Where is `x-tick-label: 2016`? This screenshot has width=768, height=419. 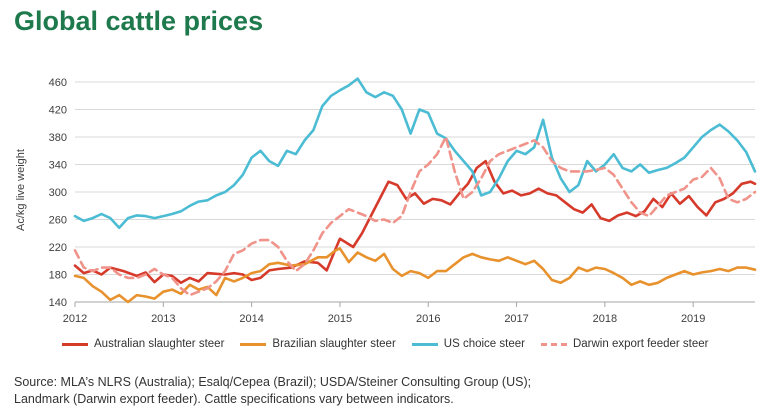 x-tick-label: 2016 is located at coordinates (428, 319).